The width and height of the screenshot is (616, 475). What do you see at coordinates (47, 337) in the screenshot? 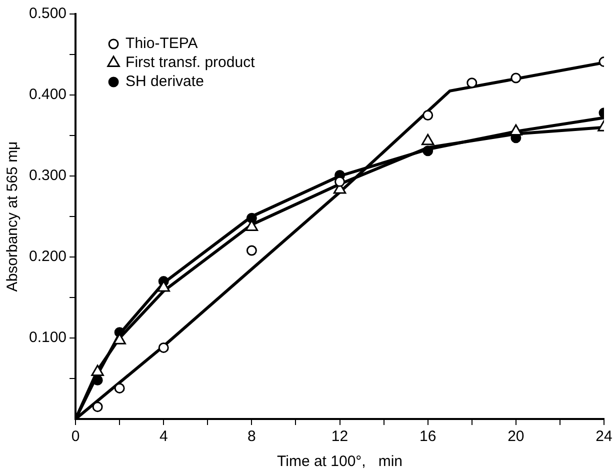
I see `y-tick-label: 0.100` at bounding box center [47, 337].